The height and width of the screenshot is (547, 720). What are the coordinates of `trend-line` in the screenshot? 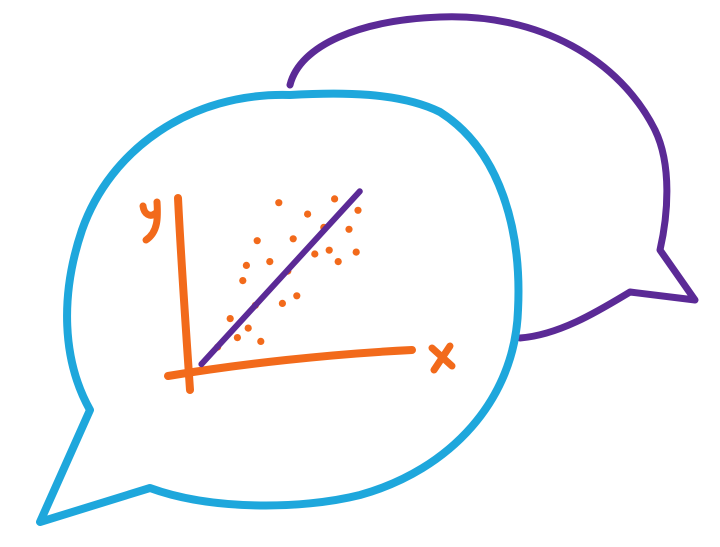 It's located at (280, 278).